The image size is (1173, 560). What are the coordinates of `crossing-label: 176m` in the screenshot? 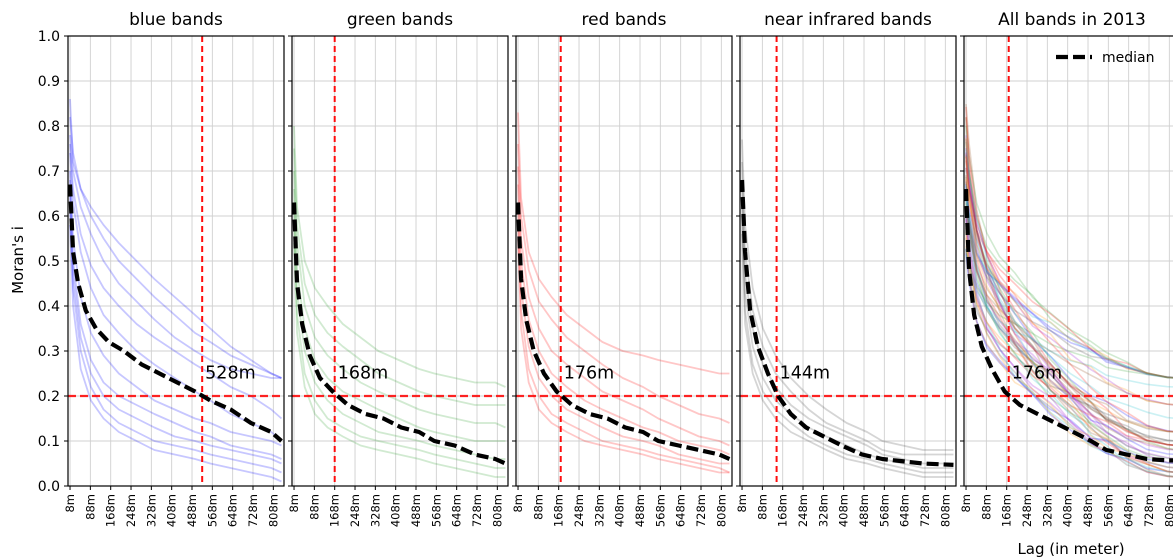 It's located at (1037, 374).